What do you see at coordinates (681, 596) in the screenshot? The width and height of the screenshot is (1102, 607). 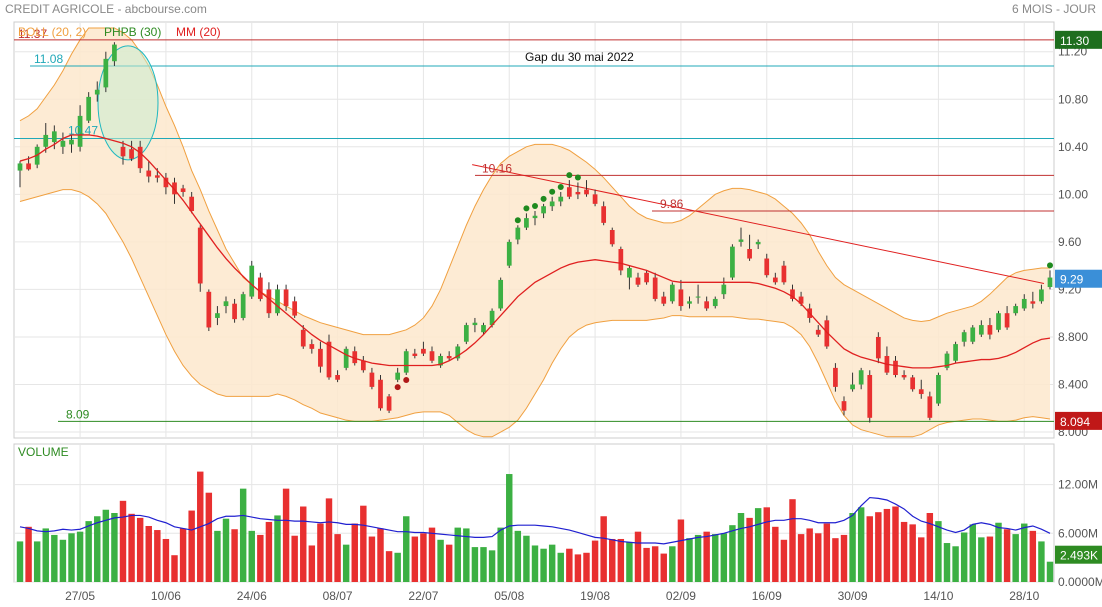 I see `date-tick-label: 02/09` at bounding box center [681, 596].